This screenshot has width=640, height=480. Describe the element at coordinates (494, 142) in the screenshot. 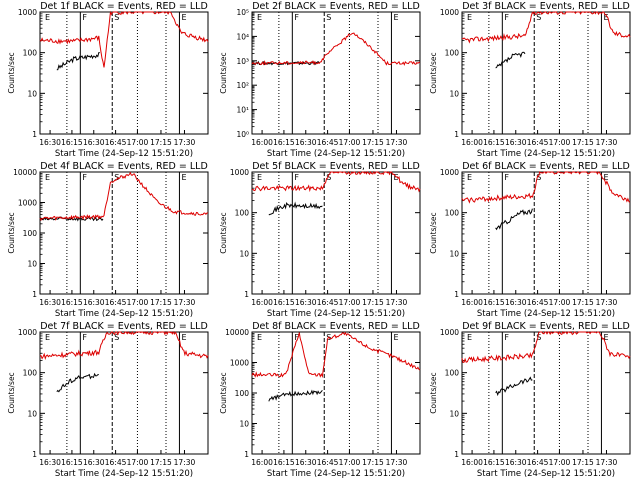

I see `panel-3-xtick-label: 16:15` at that location.